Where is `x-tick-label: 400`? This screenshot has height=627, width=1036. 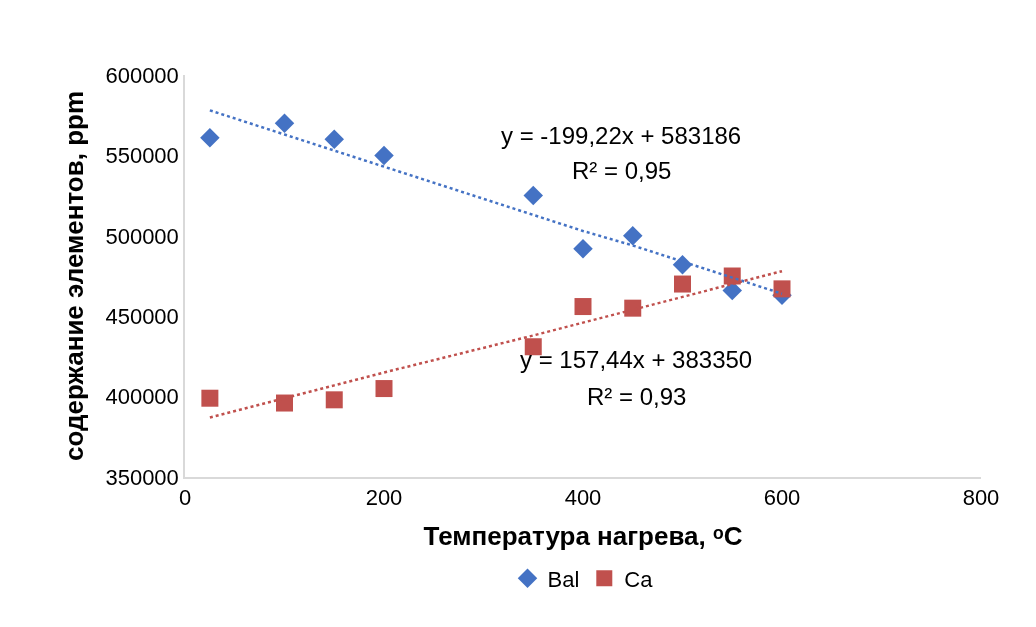 x-tick-label: 400 is located at coordinates (583, 498).